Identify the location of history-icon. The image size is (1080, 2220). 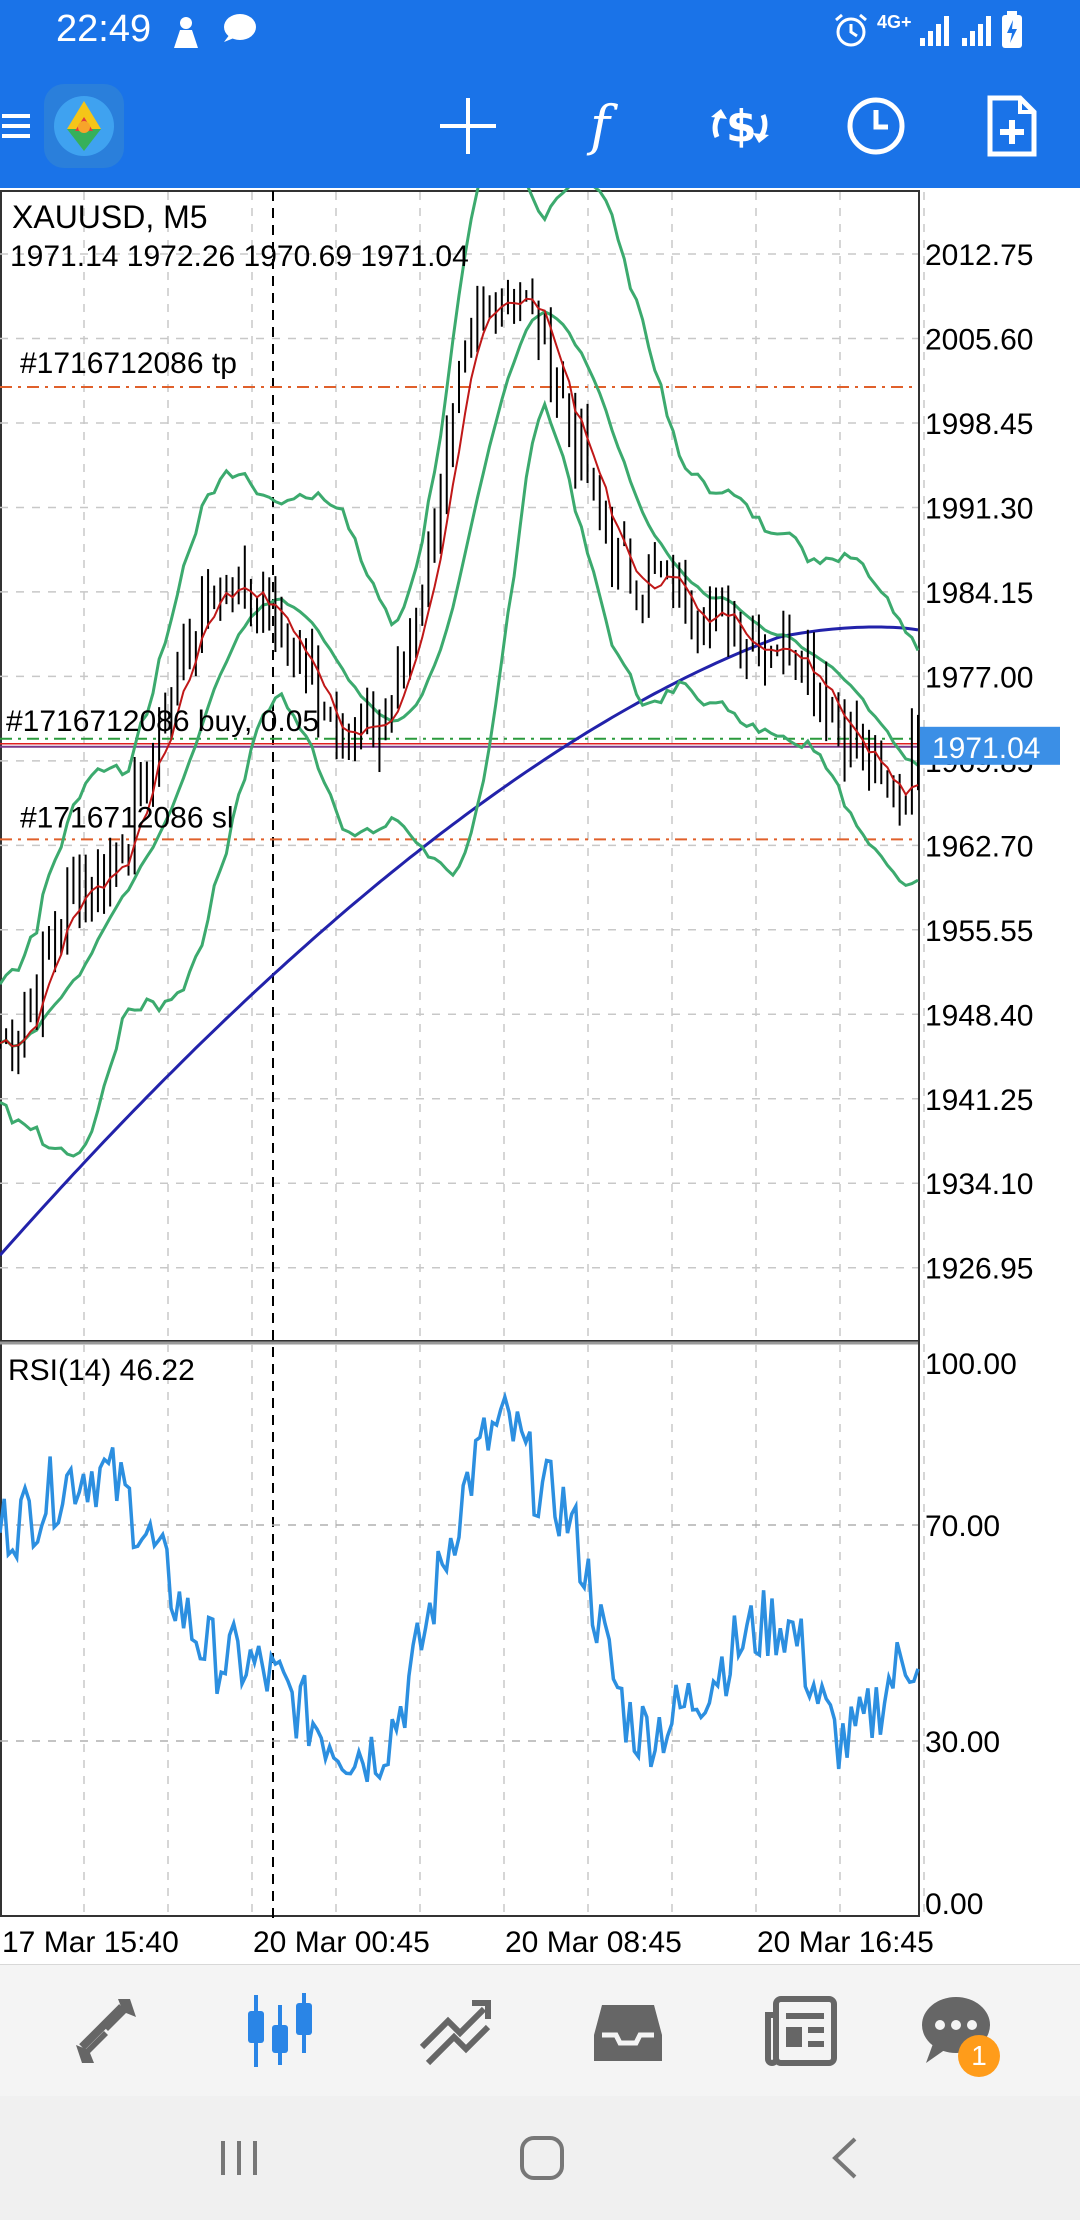
(628, 2033).